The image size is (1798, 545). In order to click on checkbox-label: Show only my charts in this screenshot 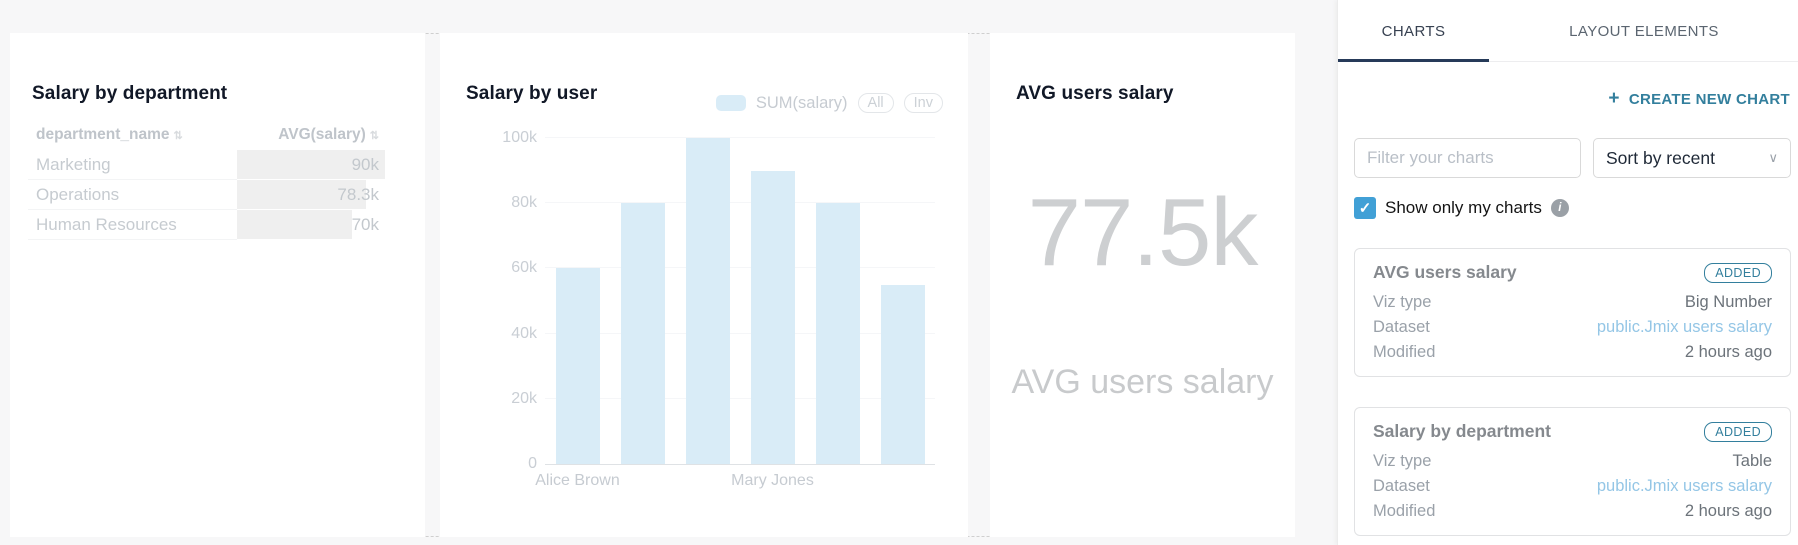, I will do `click(1463, 207)`.